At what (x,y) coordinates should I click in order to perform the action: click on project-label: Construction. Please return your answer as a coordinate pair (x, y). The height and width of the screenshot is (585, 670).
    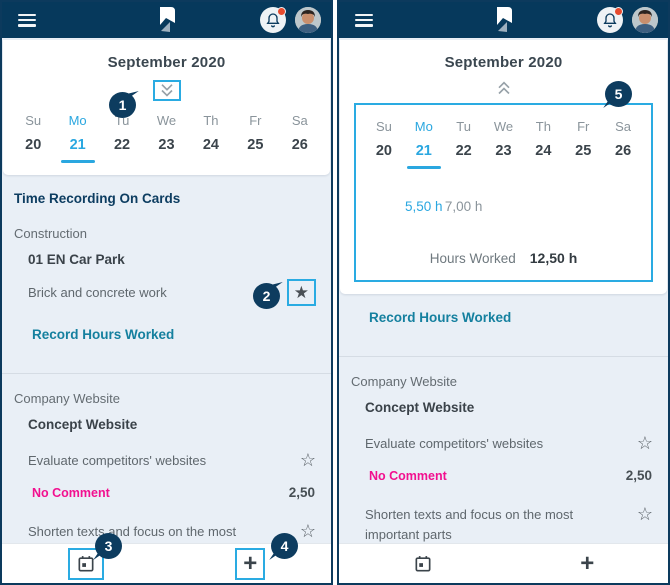
    Looking at the image, I should click on (50, 233).